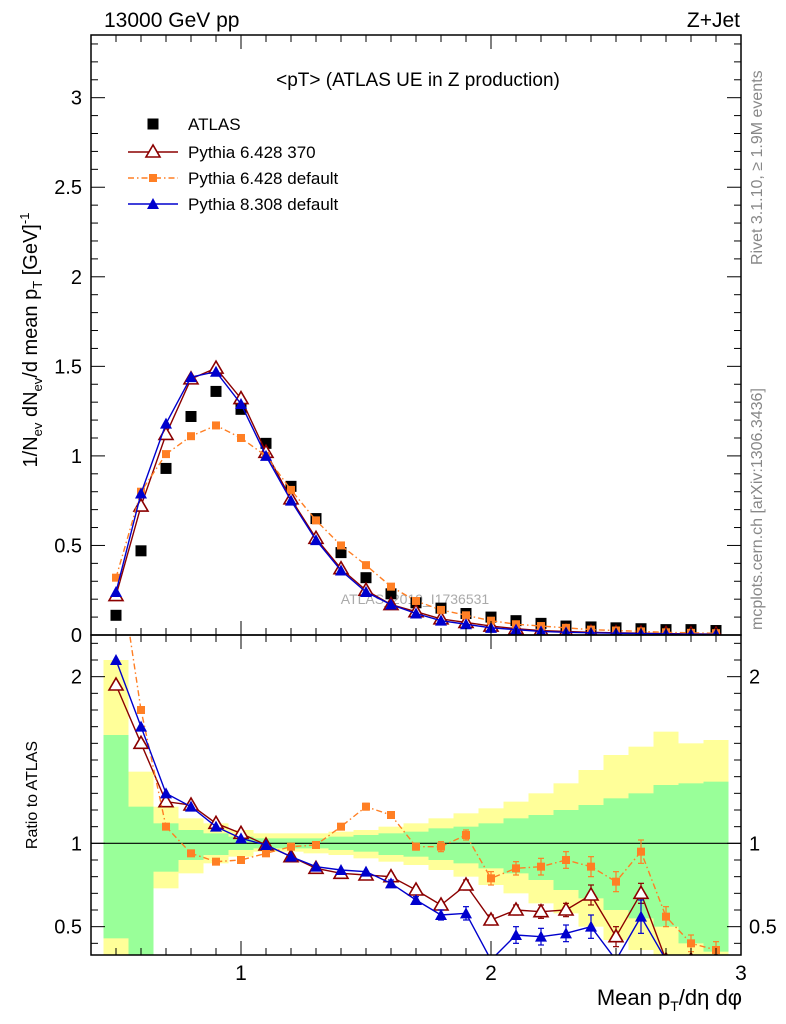 This screenshot has width=786, height=1024. What do you see at coordinates (68, 928) in the screenshot?
I see `ratio-y-tick-label-left: 0.5` at bounding box center [68, 928].